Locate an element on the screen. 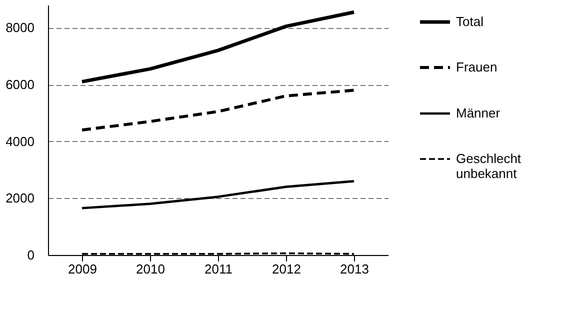 The height and width of the screenshot is (332, 582). legend-label: Frauen is located at coordinates (477, 67).